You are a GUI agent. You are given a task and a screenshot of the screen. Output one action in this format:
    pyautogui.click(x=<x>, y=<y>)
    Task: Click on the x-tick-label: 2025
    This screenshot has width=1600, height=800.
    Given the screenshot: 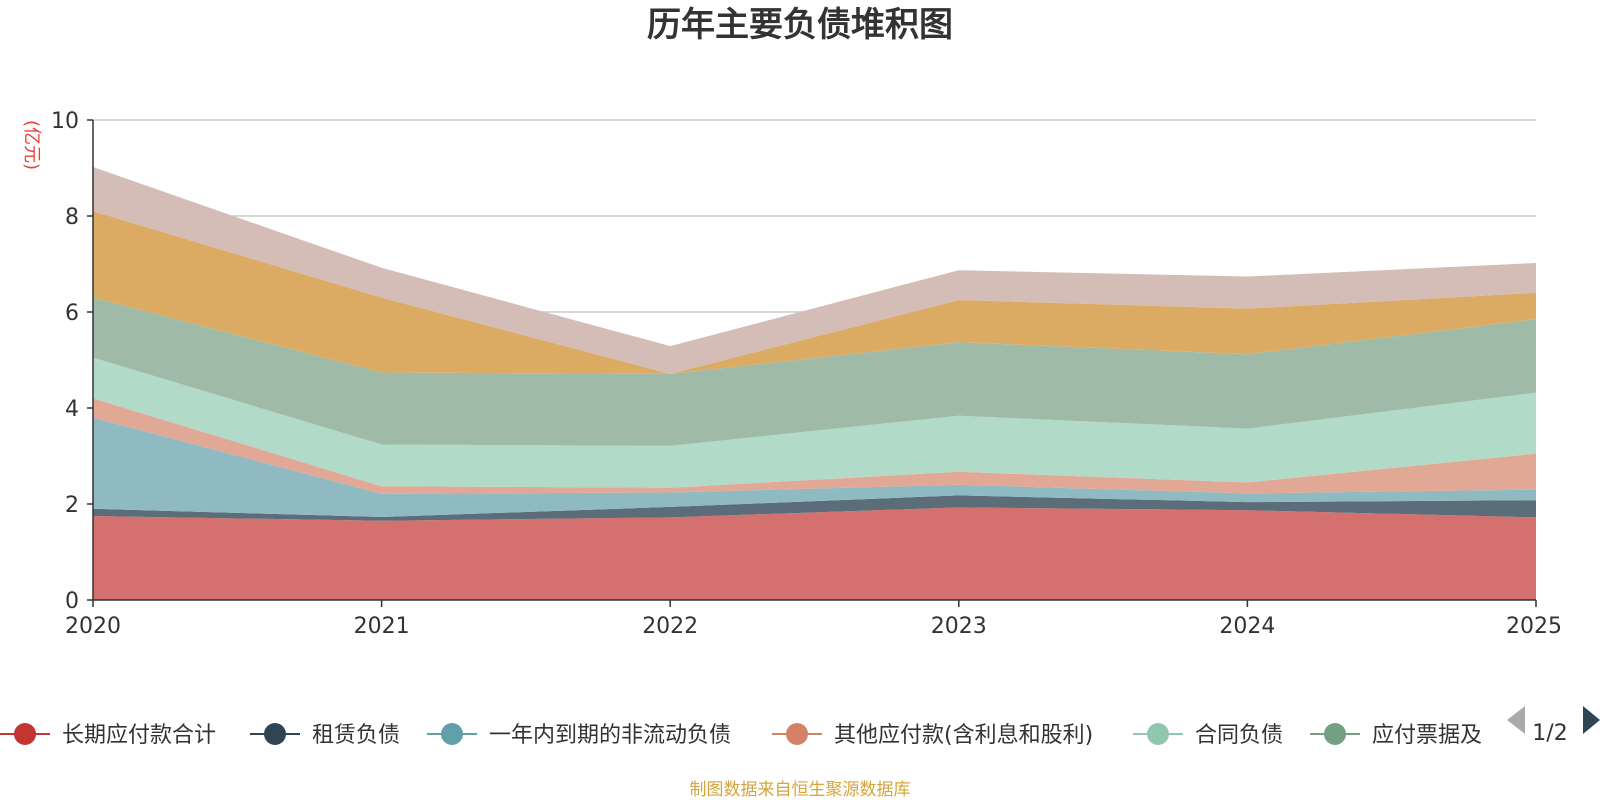 What is the action you would take?
    pyautogui.click(x=1534, y=626)
    